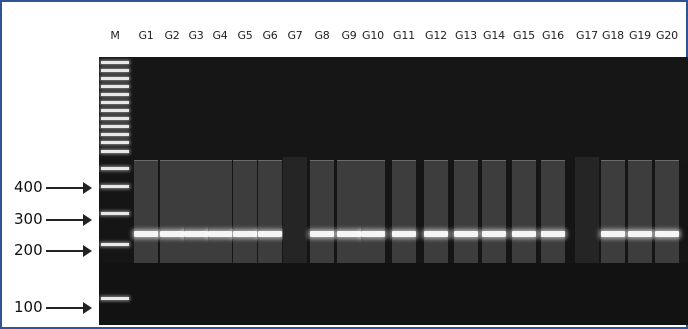 The height and width of the screenshot is (329, 688). Describe the element at coordinates (404, 35) in the screenshot. I see `lane-label-g11: G11` at that location.